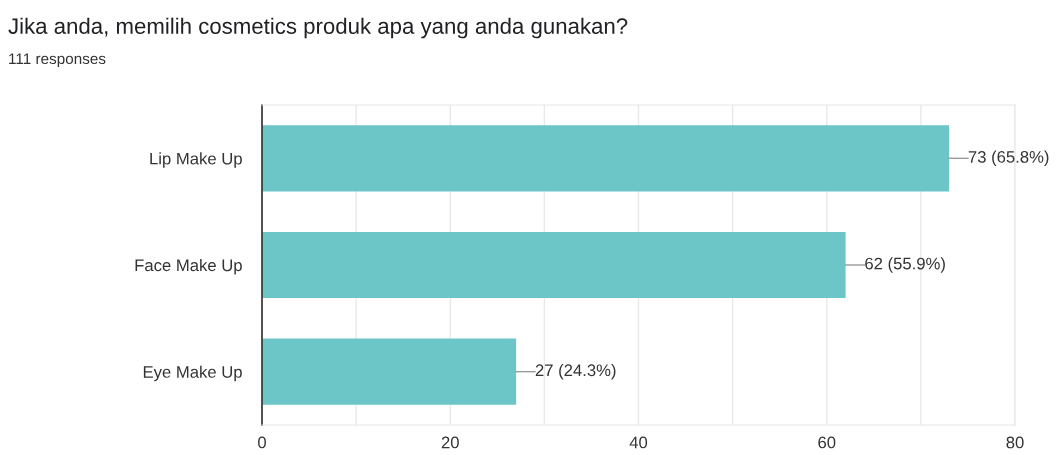 The width and height of the screenshot is (1061, 455). Describe the element at coordinates (192, 373) in the screenshot. I see `y-tick-label: Eye Make Up` at that location.